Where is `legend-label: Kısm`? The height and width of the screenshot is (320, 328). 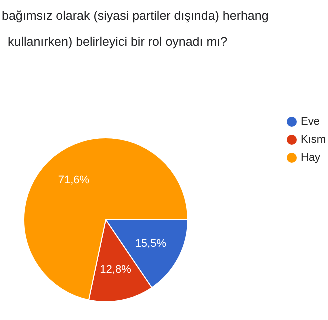 legend-label: Kısm is located at coordinates (313, 140).